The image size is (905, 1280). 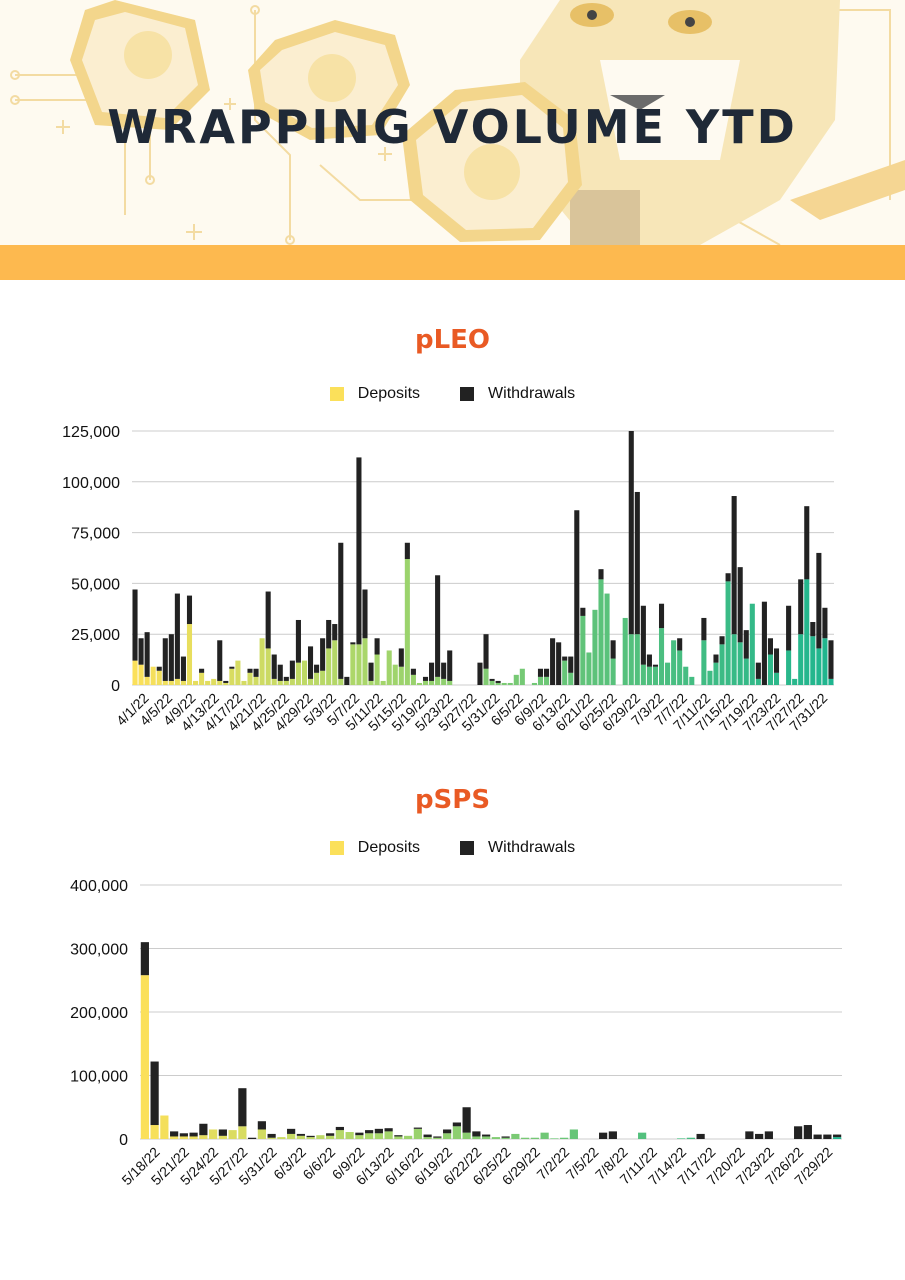 What do you see at coordinates (452, 127) in the screenshot?
I see `page-title: WRAPPING VOLUME YTD` at bounding box center [452, 127].